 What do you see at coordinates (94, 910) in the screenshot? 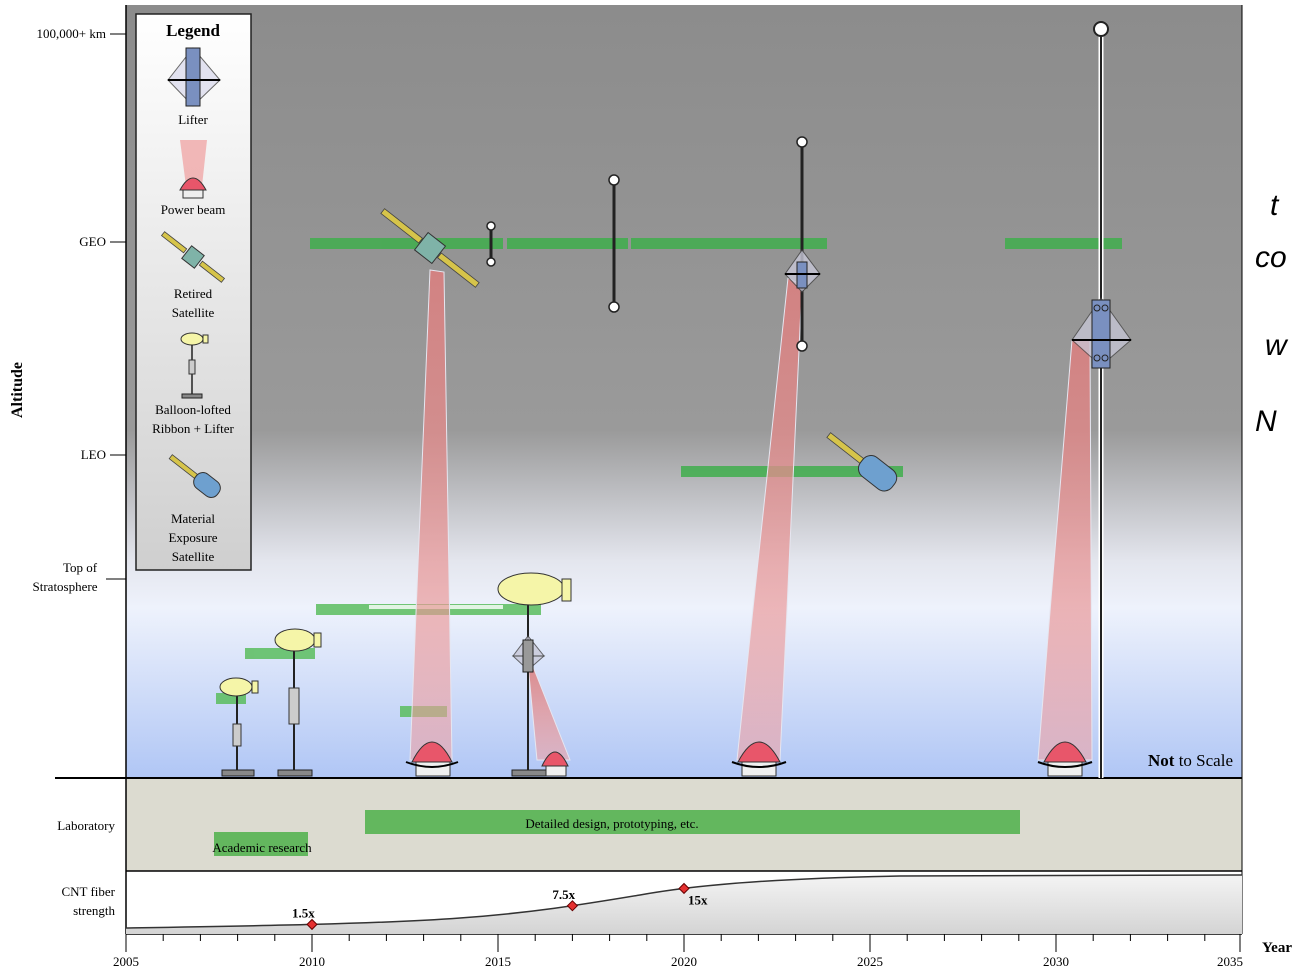
I see `row-label-cnt-2: strength` at bounding box center [94, 910].